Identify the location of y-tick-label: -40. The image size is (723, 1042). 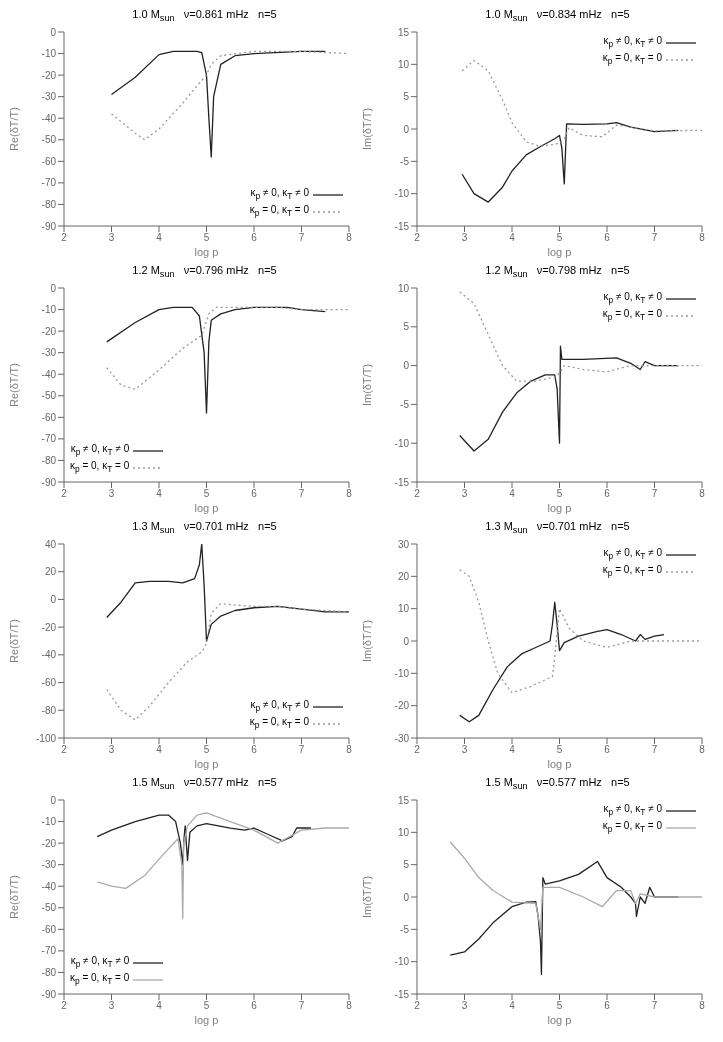
(49, 374).